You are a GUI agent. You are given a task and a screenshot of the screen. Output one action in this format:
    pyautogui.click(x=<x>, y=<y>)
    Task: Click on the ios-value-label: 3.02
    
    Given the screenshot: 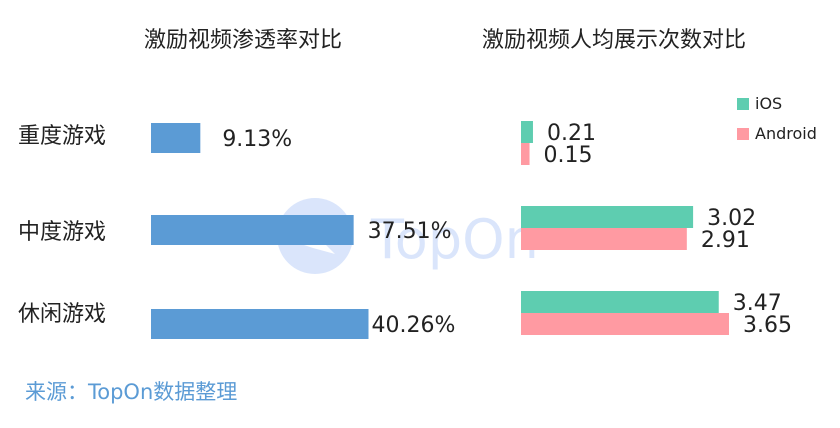 What is the action you would take?
    pyautogui.click(x=731, y=218)
    